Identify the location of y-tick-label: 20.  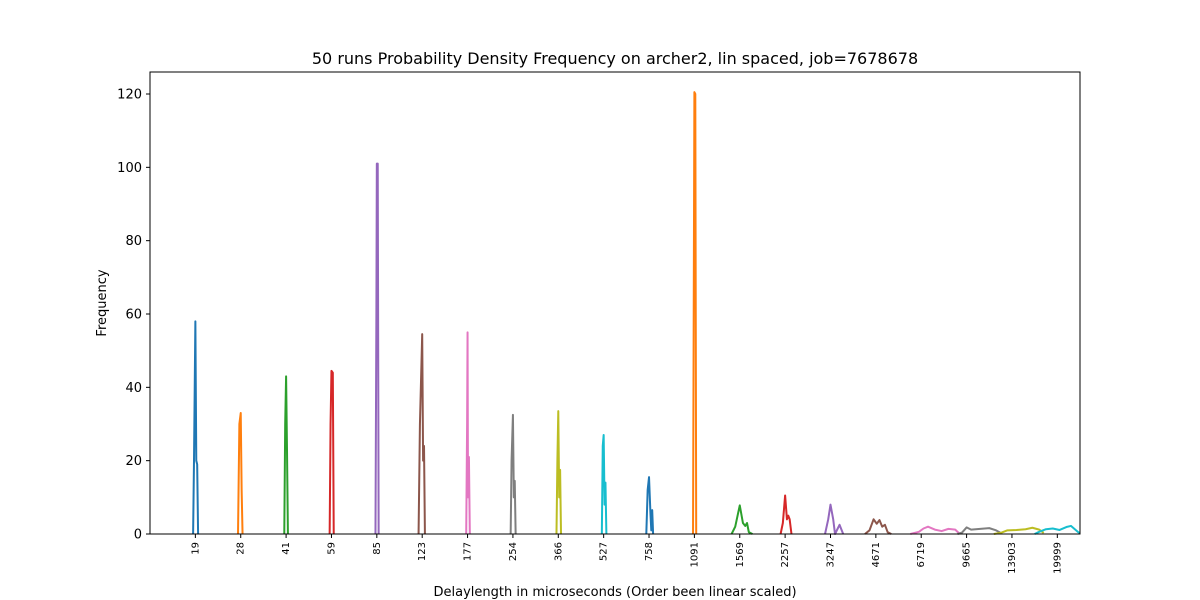
(133, 461).